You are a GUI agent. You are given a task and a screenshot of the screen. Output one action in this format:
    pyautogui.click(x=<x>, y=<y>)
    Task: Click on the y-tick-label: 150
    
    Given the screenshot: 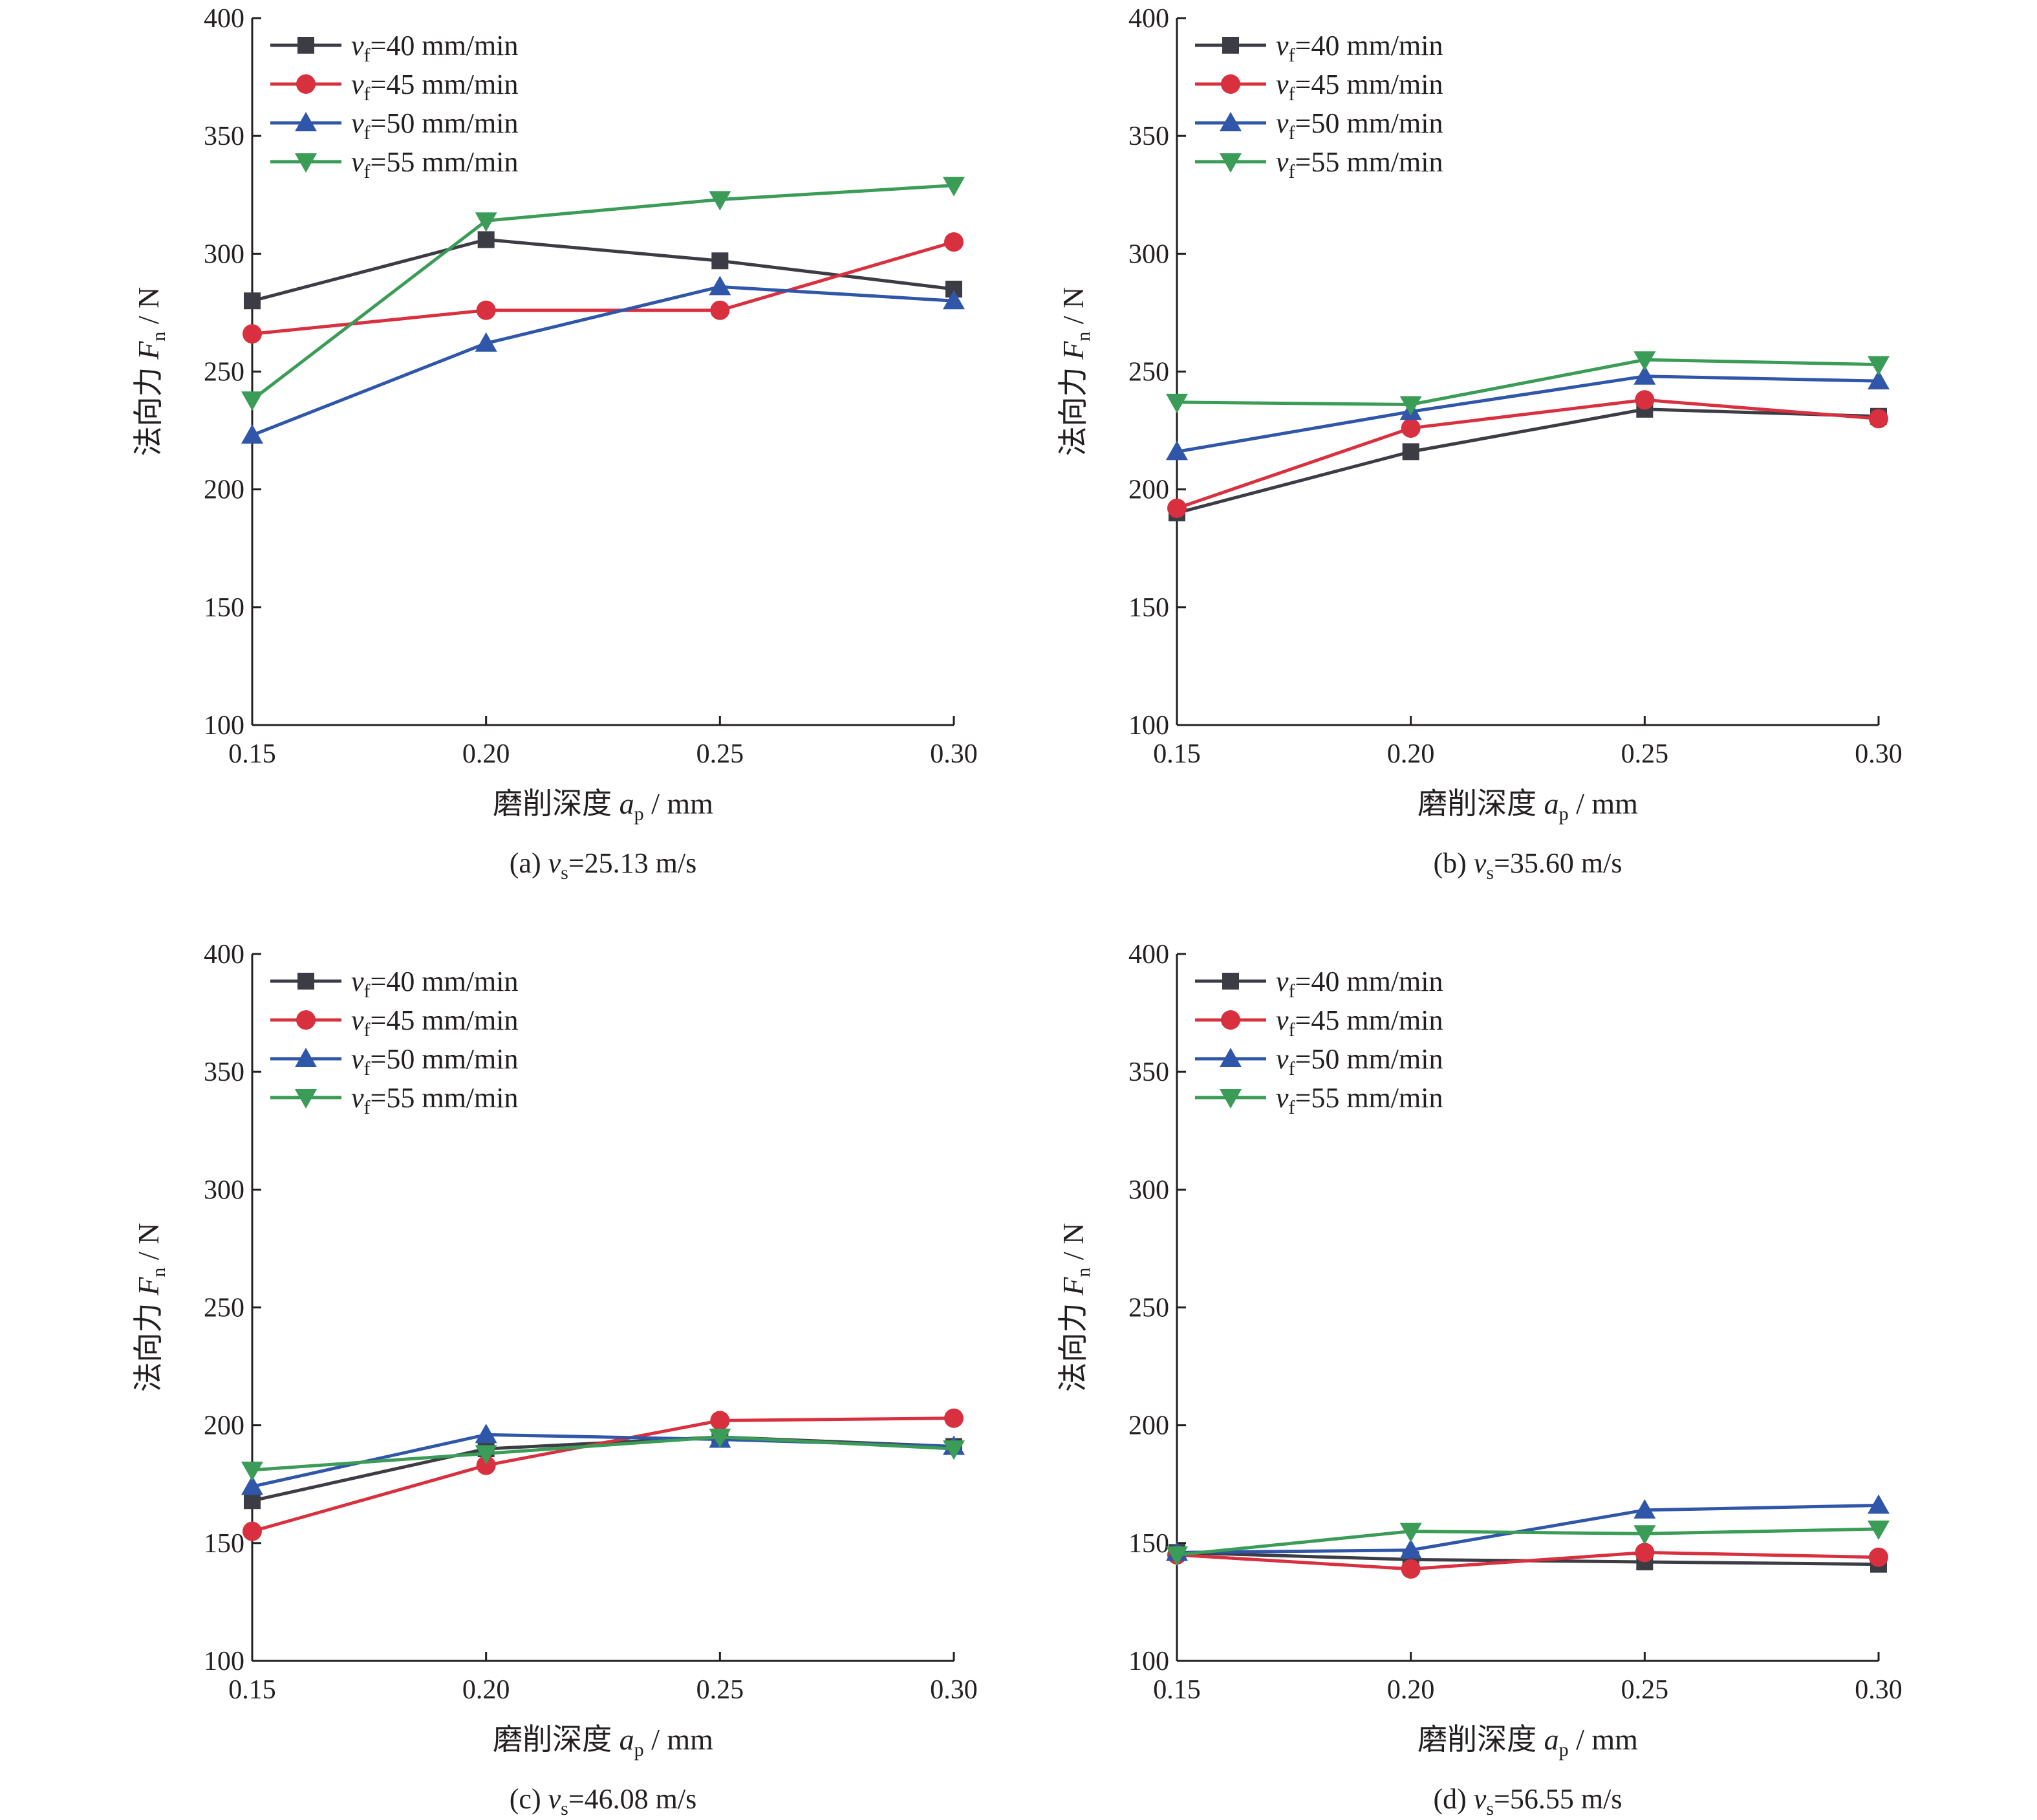 What is the action you would take?
    pyautogui.click(x=224, y=1544)
    